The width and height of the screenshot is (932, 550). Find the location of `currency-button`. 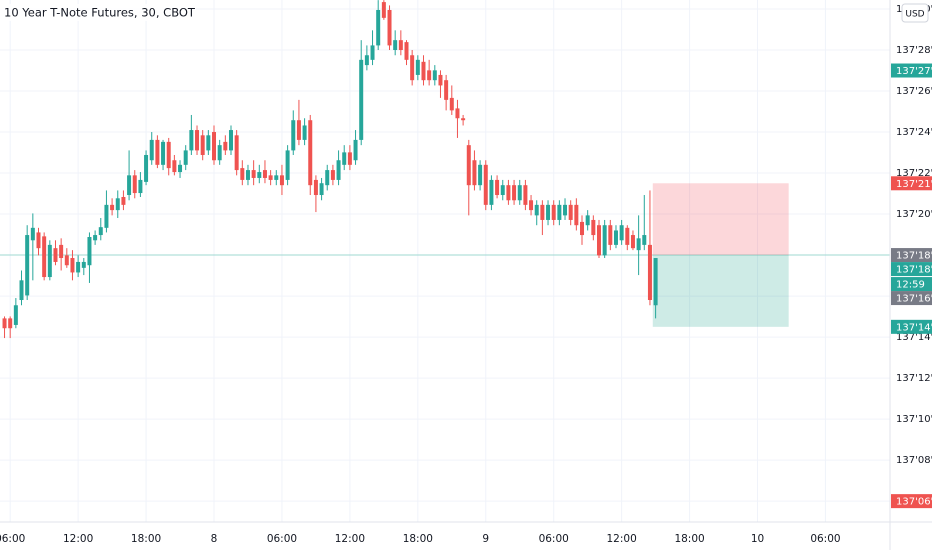

currency-button is located at coordinates (915, 13).